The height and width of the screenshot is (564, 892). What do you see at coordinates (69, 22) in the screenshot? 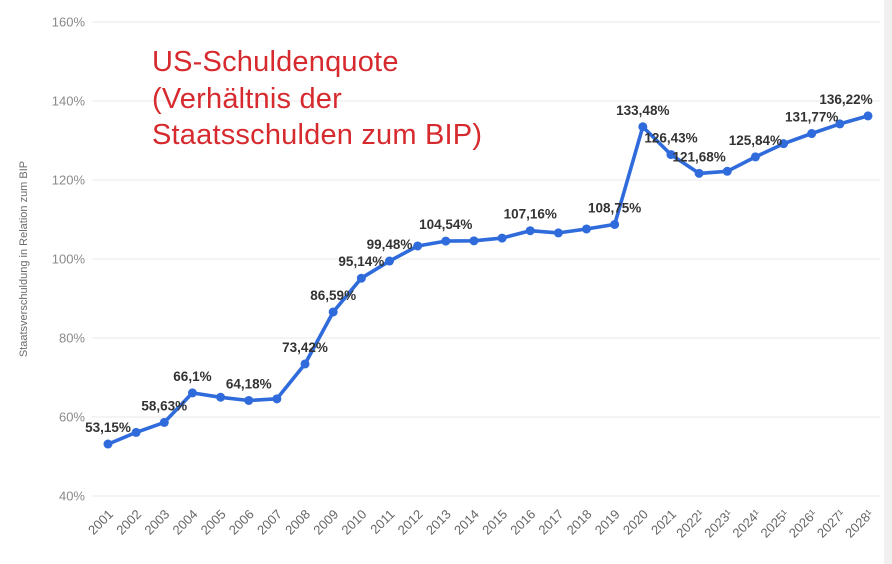
I see `y-tick-label: 160%` at bounding box center [69, 22].